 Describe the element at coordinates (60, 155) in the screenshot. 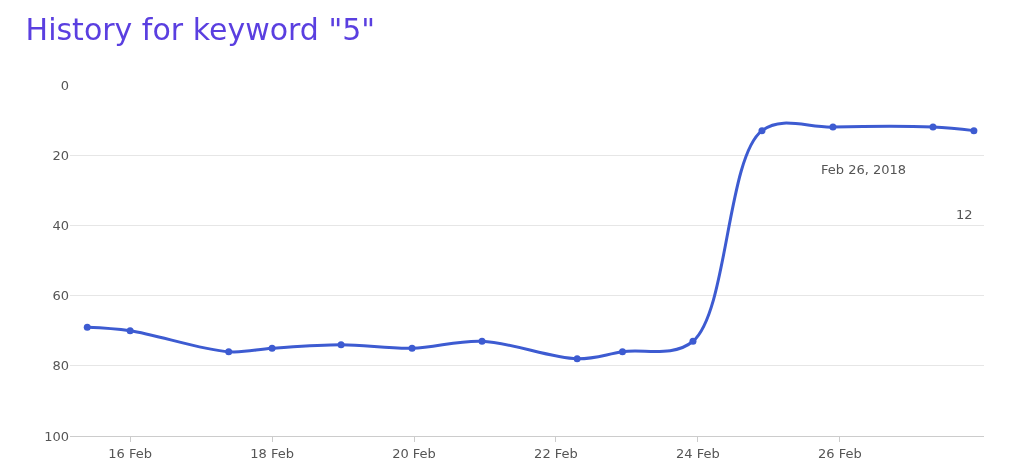

I see `y-tick-label: 20` at that location.